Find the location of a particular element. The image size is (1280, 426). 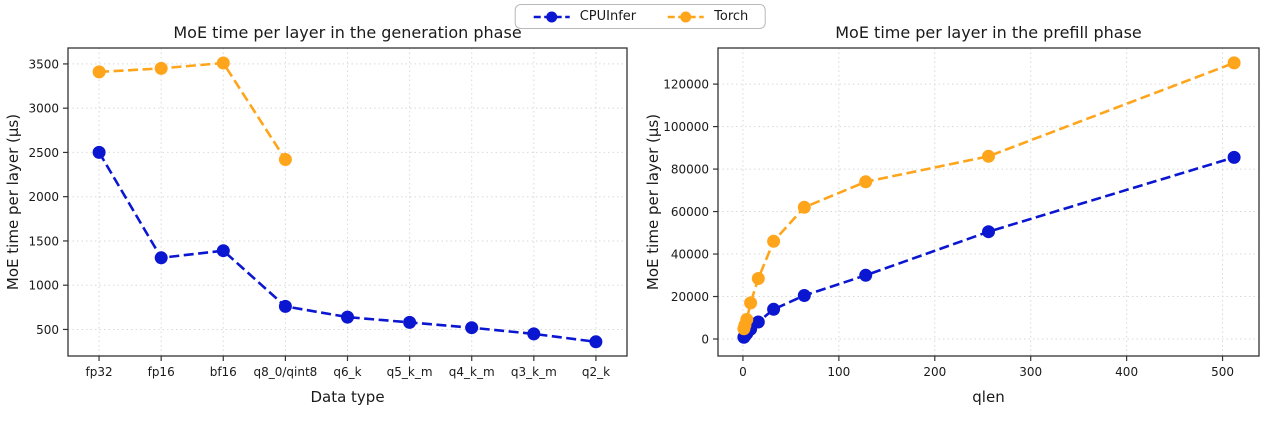

svg-text: q6_k is located at coordinates (347, 372).